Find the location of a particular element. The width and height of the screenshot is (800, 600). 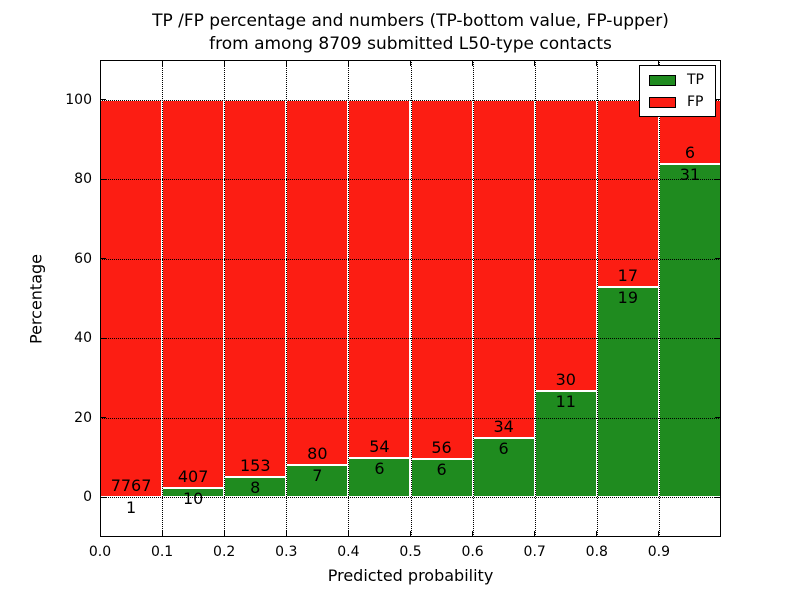

fp-count-label: 153 is located at coordinates (255, 466).